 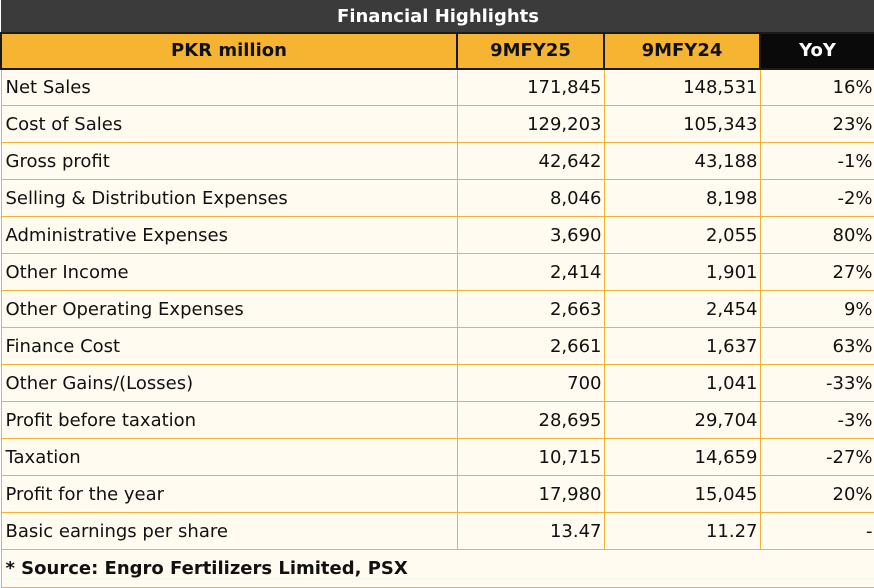 I want to click on table-row: Profit for the year 17,980 15,045 20%, so click(x=437, y=494).